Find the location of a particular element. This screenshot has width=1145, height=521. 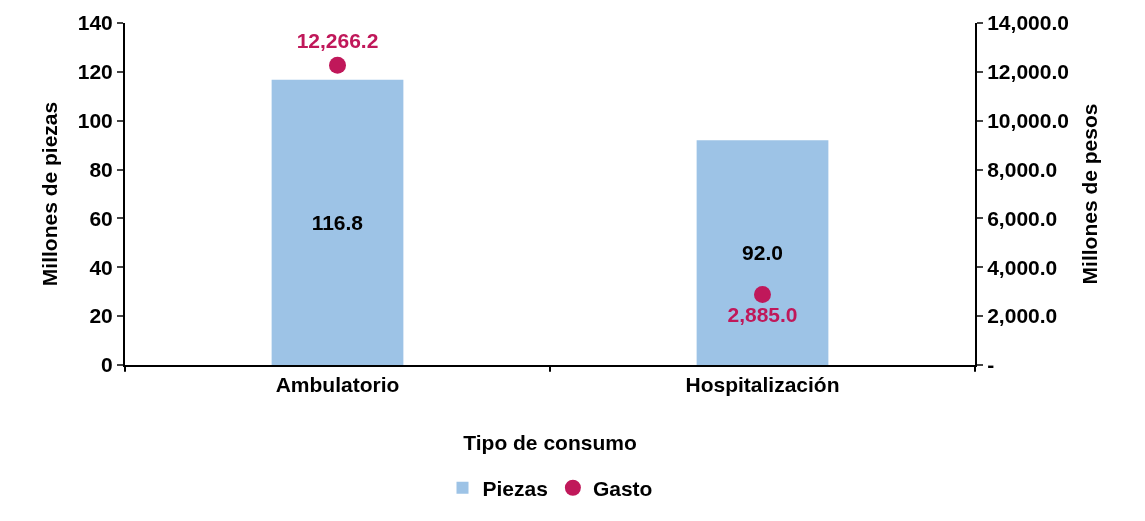

y2-tick-label: - is located at coordinates (991, 365).